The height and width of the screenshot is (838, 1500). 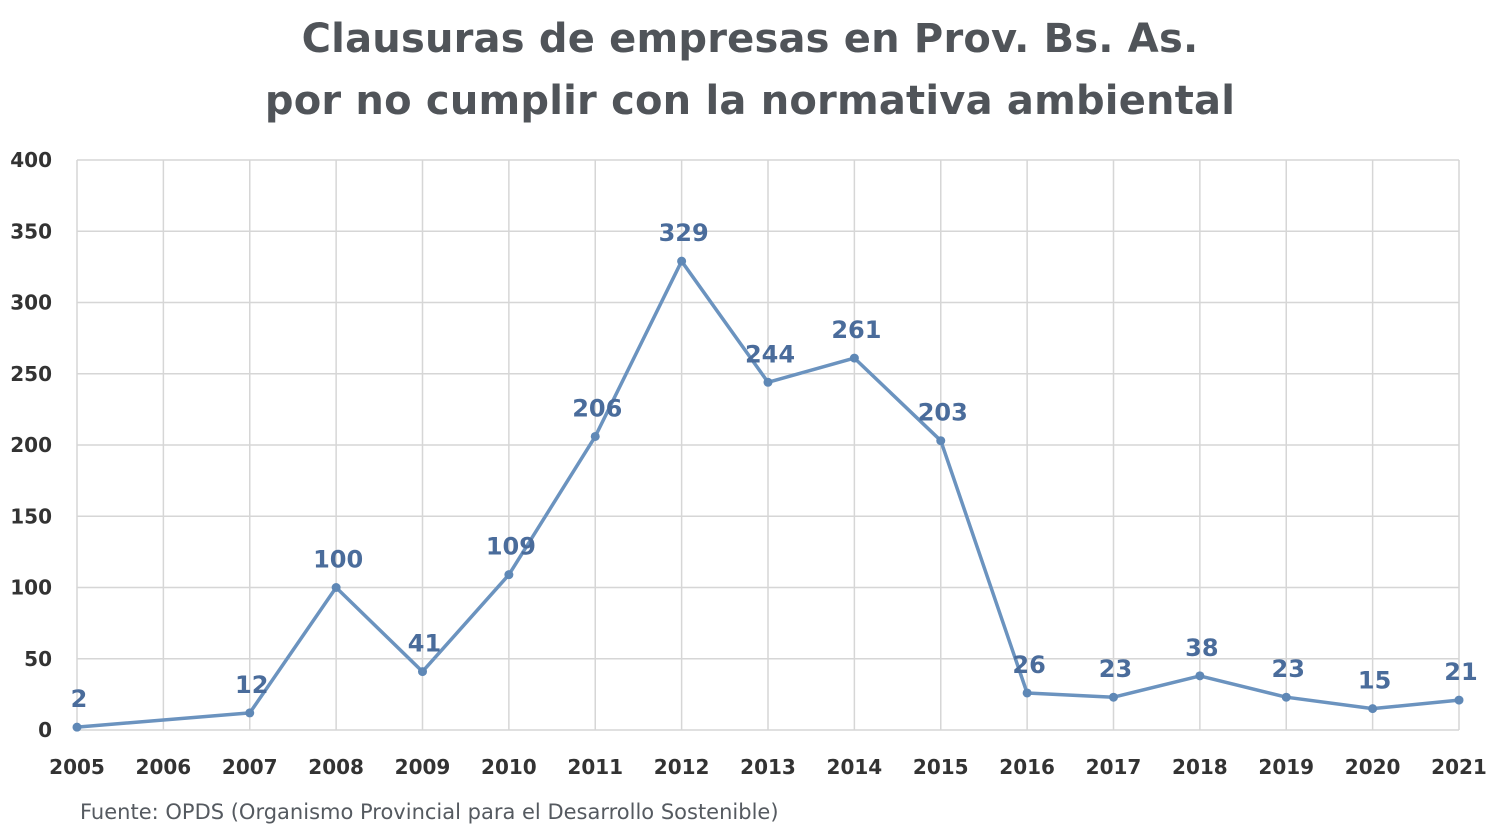 I want to click on data-point-2005, so click(x=77, y=727).